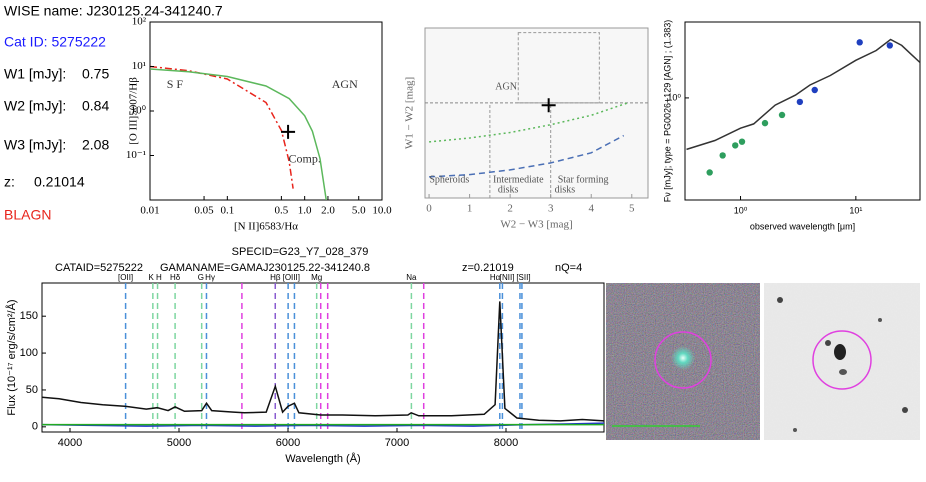 The width and height of the screenshot is (926, 482). Describe the element at coordinates (591, 209) in the screenshot. I see `x-tick-label: 4` at that location.